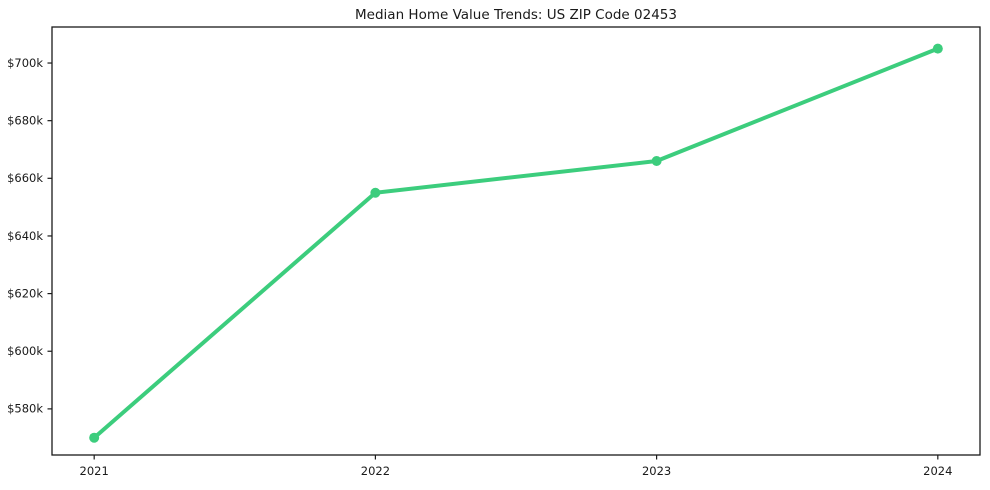 The image size is (990, 490). What do you see at coordinates (25, 63) in the screenshot?
I see `y-tick-label: $700k` at bounding box center [25, 63].